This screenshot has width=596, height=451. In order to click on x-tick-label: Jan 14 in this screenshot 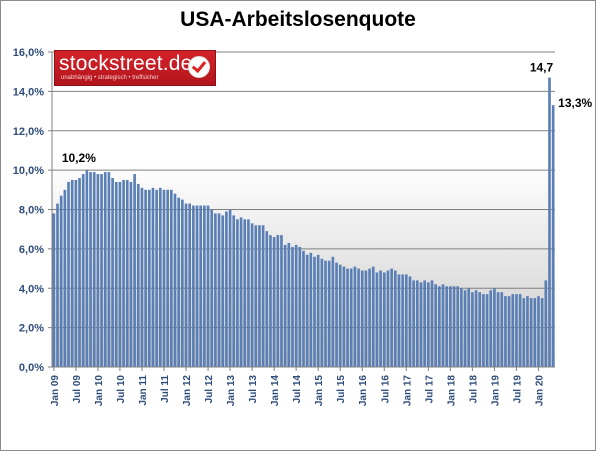, I will do `click(275, 391)`.